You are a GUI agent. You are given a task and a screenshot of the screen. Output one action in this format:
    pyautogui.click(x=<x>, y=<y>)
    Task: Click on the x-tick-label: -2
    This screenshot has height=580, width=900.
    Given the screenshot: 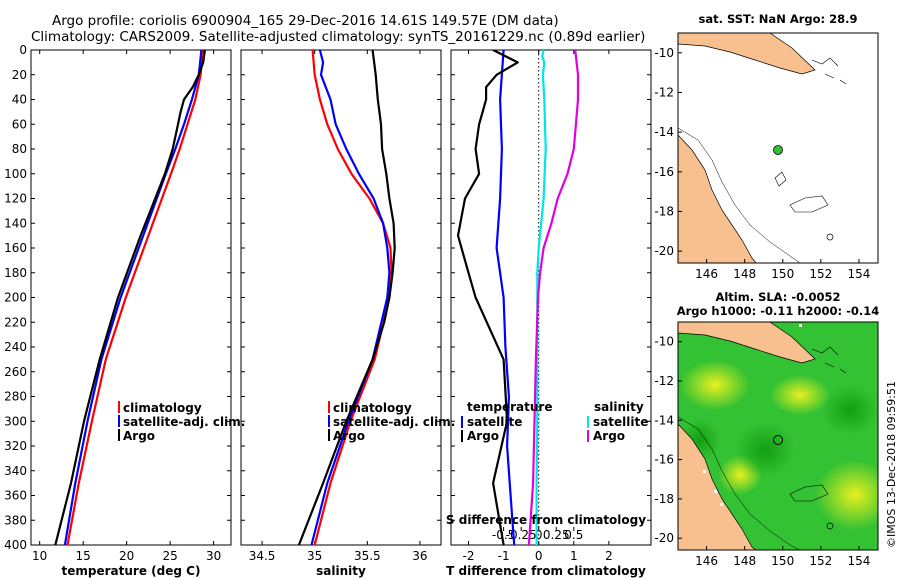 What is the action you would take?
    pyautogui.click(x=469, y=556)
    